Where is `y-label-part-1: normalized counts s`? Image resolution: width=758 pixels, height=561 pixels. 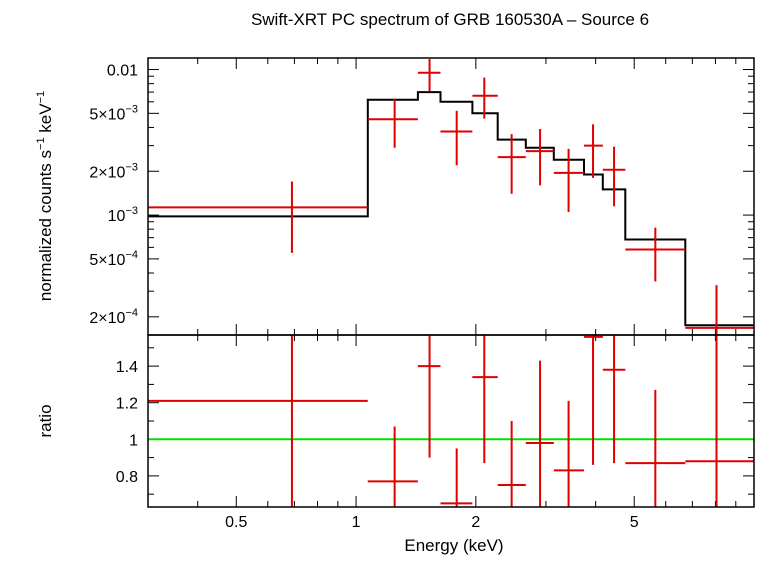
y-label-part-1: normalized counts s is located at coordinates (45, 225).